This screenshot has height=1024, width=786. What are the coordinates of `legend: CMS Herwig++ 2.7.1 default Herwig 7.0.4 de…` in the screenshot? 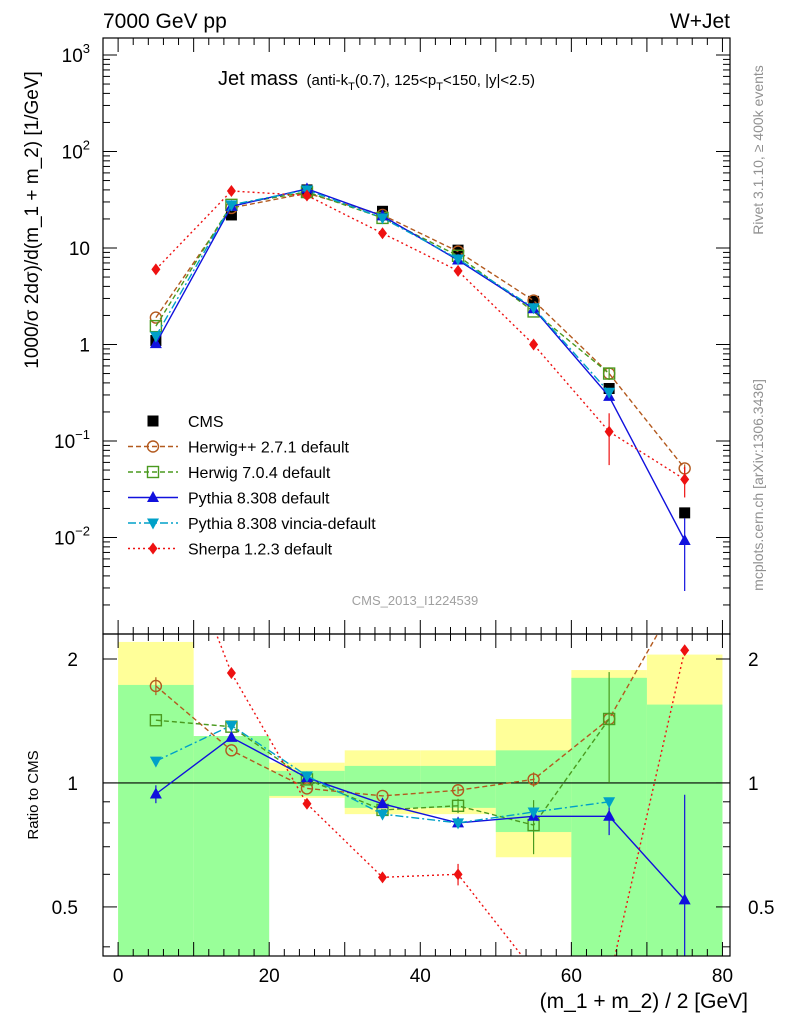 It's located at (252, 486).